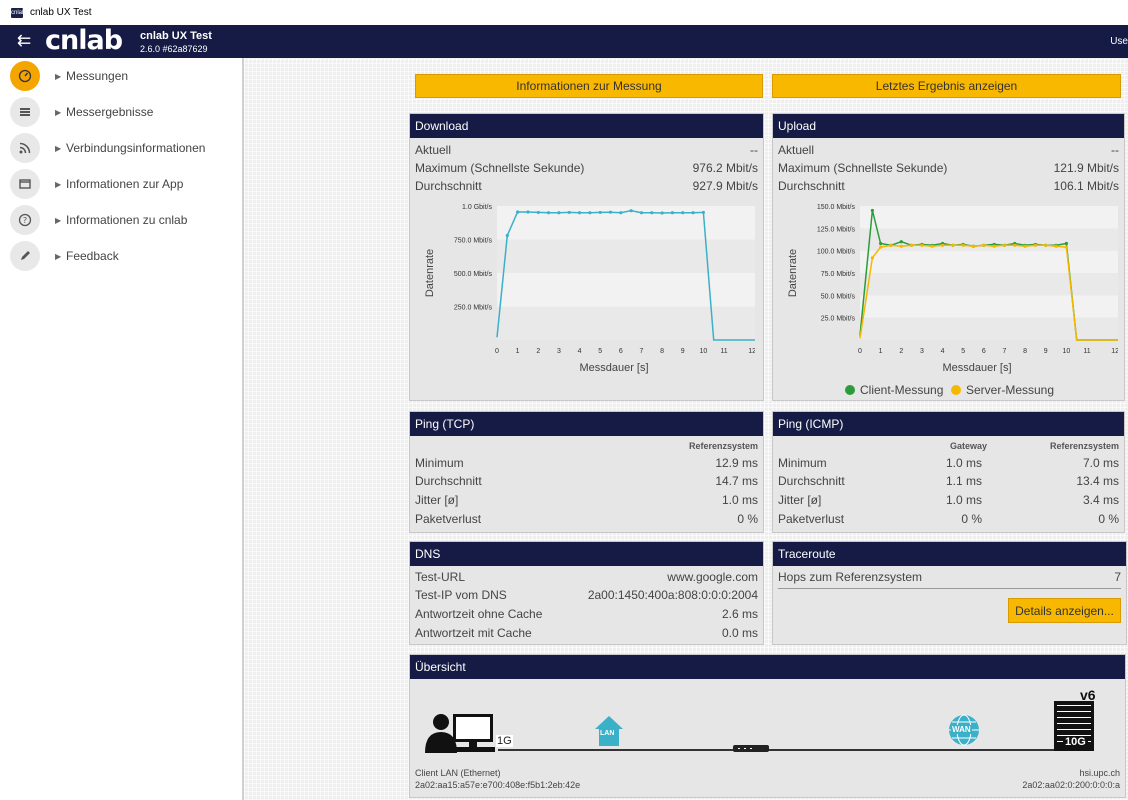  What do you see at coordinates (712, 577) in the screenshot?
I see `stat-value: www.google.com` at bounding box center [712, 577].